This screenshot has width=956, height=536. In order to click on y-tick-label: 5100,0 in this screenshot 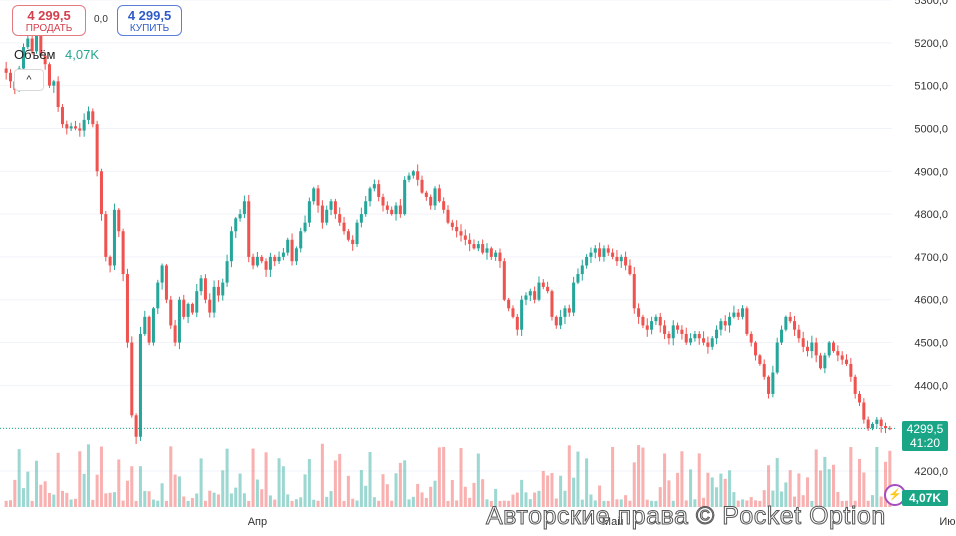, I will do `click(931, 87)`.